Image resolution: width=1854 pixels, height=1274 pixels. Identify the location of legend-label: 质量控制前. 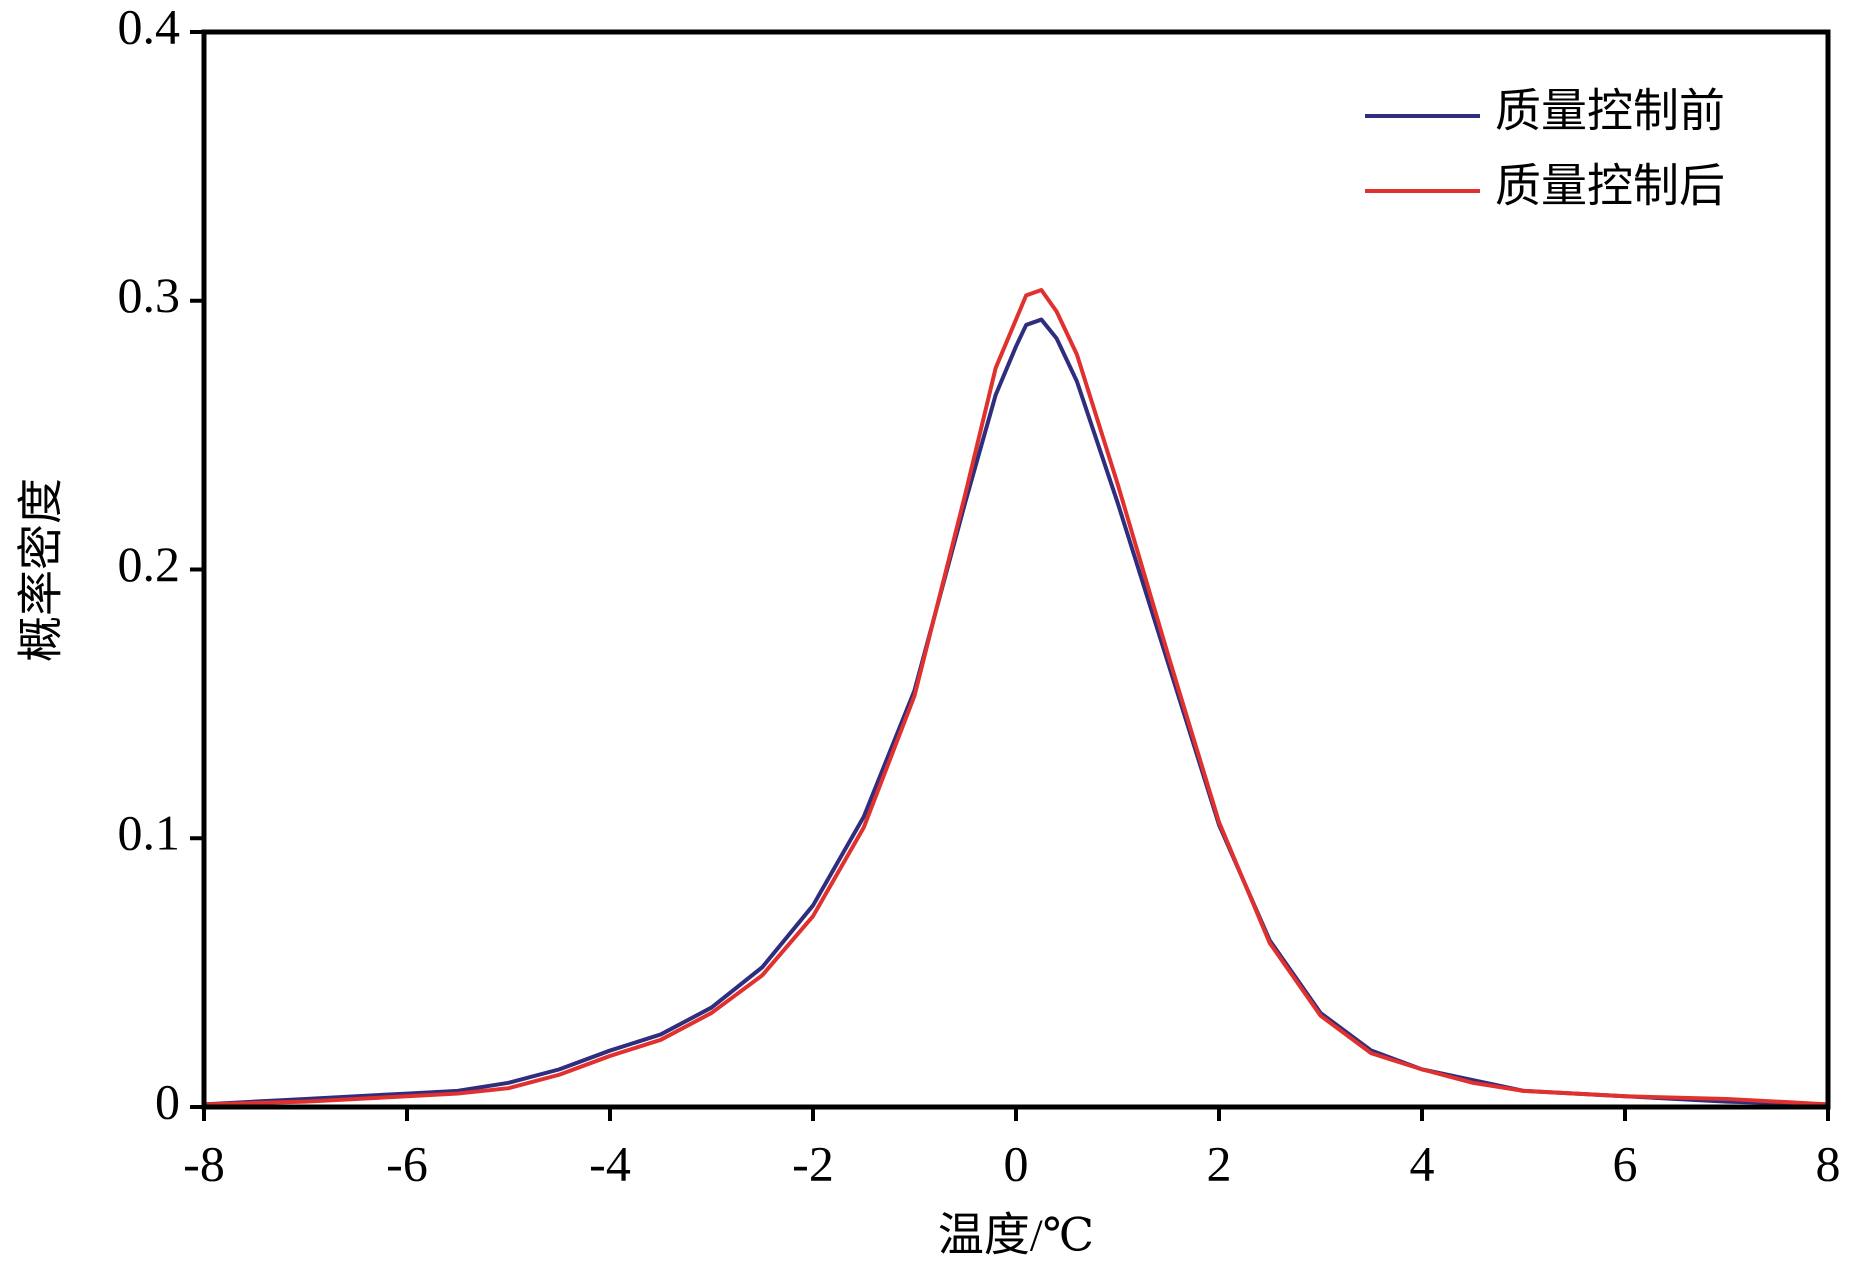
(1610, 111).